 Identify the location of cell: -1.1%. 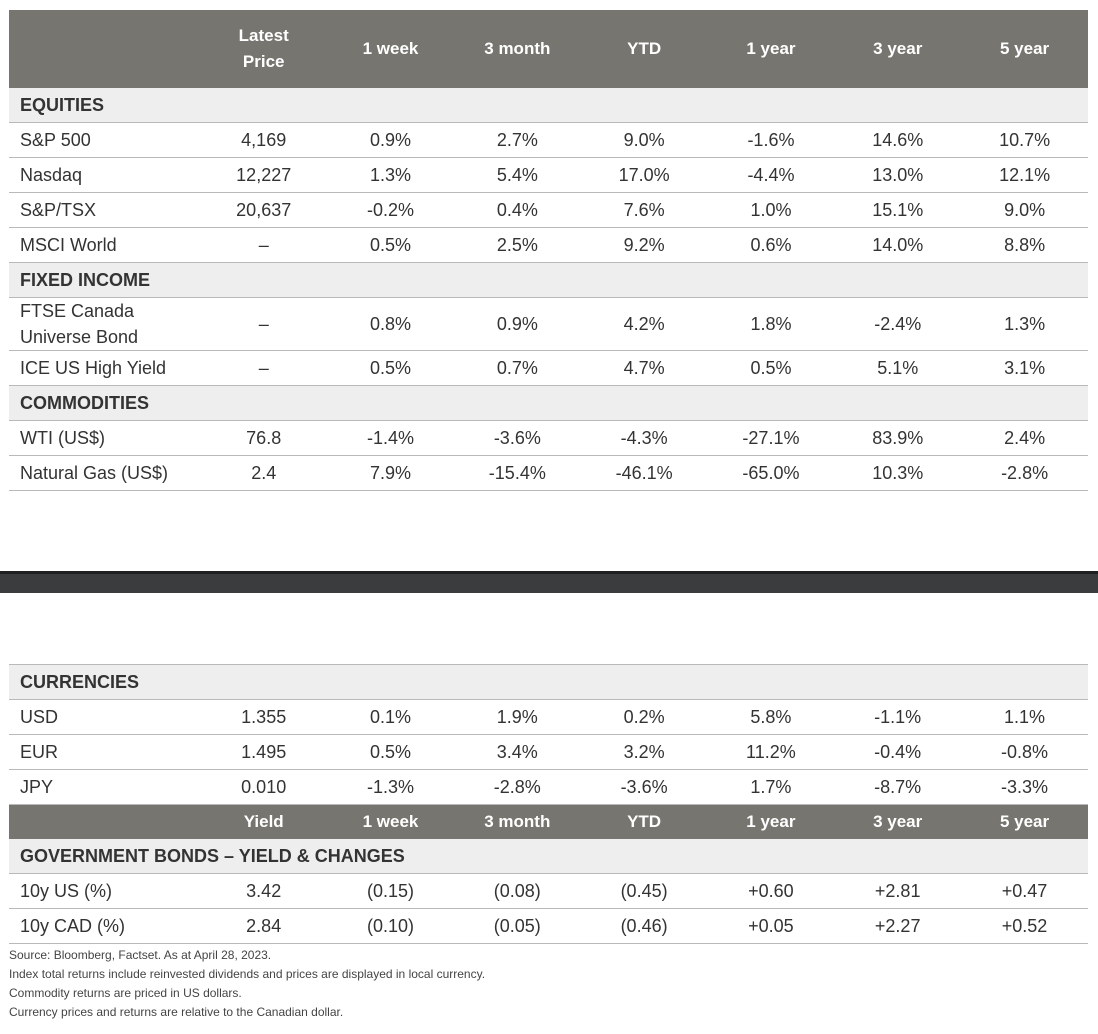
(898, 717).